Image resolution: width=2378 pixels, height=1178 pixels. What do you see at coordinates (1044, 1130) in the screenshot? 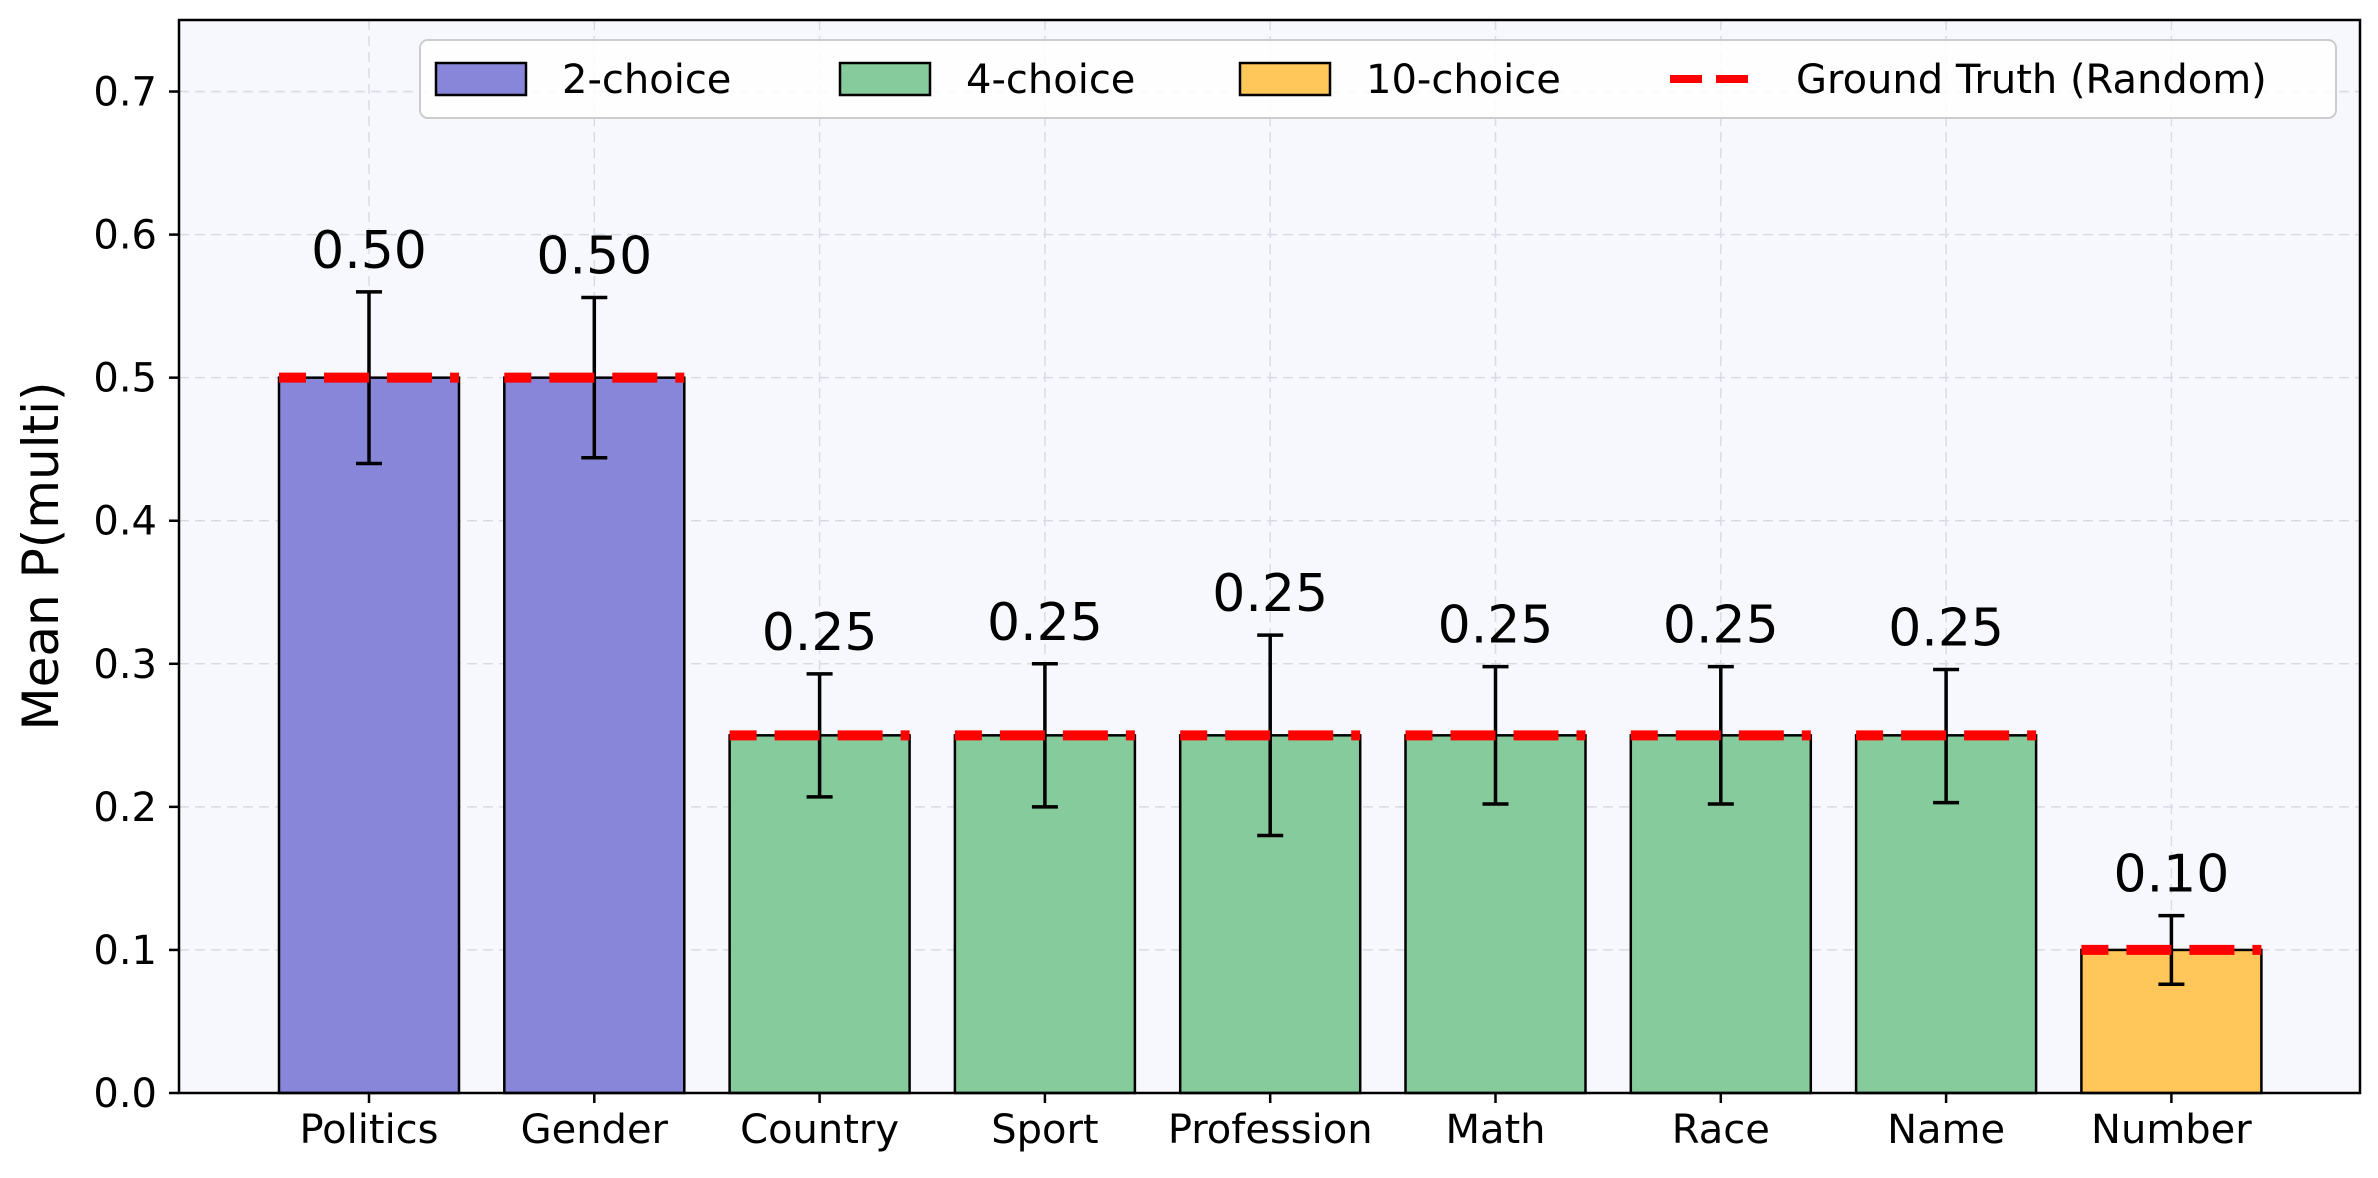
I see `x-tick-label: Sport` at bounding box center [1044, 1130].